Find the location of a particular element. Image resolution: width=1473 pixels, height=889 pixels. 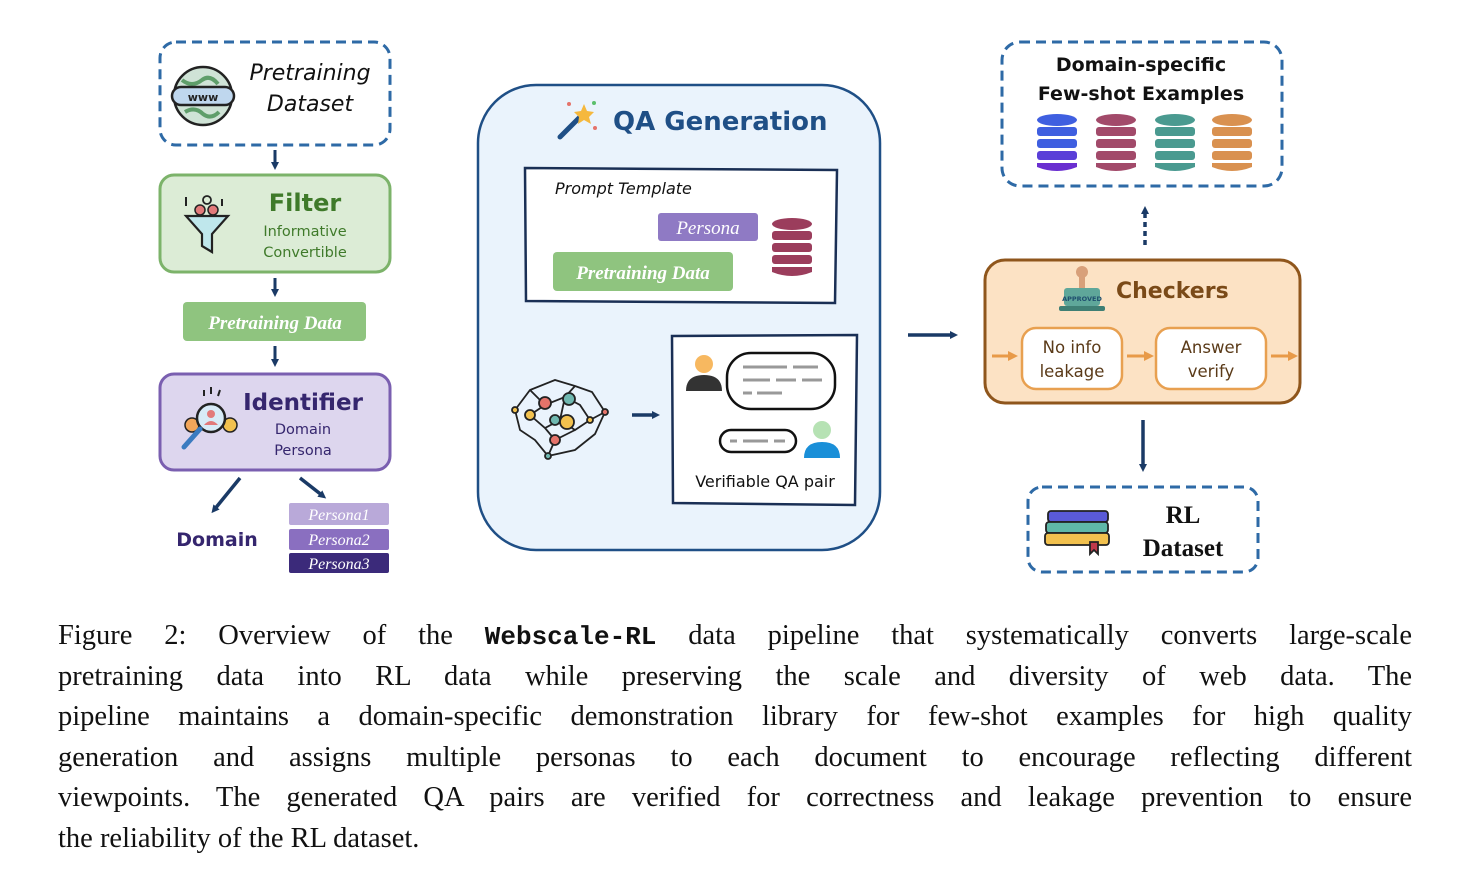

filter-item-informative: Informative is located at coordinates (304, 232).